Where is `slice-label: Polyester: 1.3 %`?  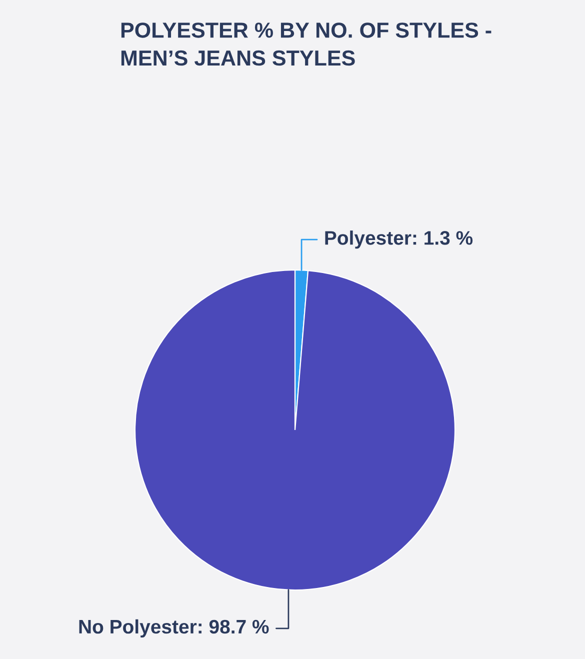 slice-label: Polyester: 1.3 % is located at coordinates (399, 239).